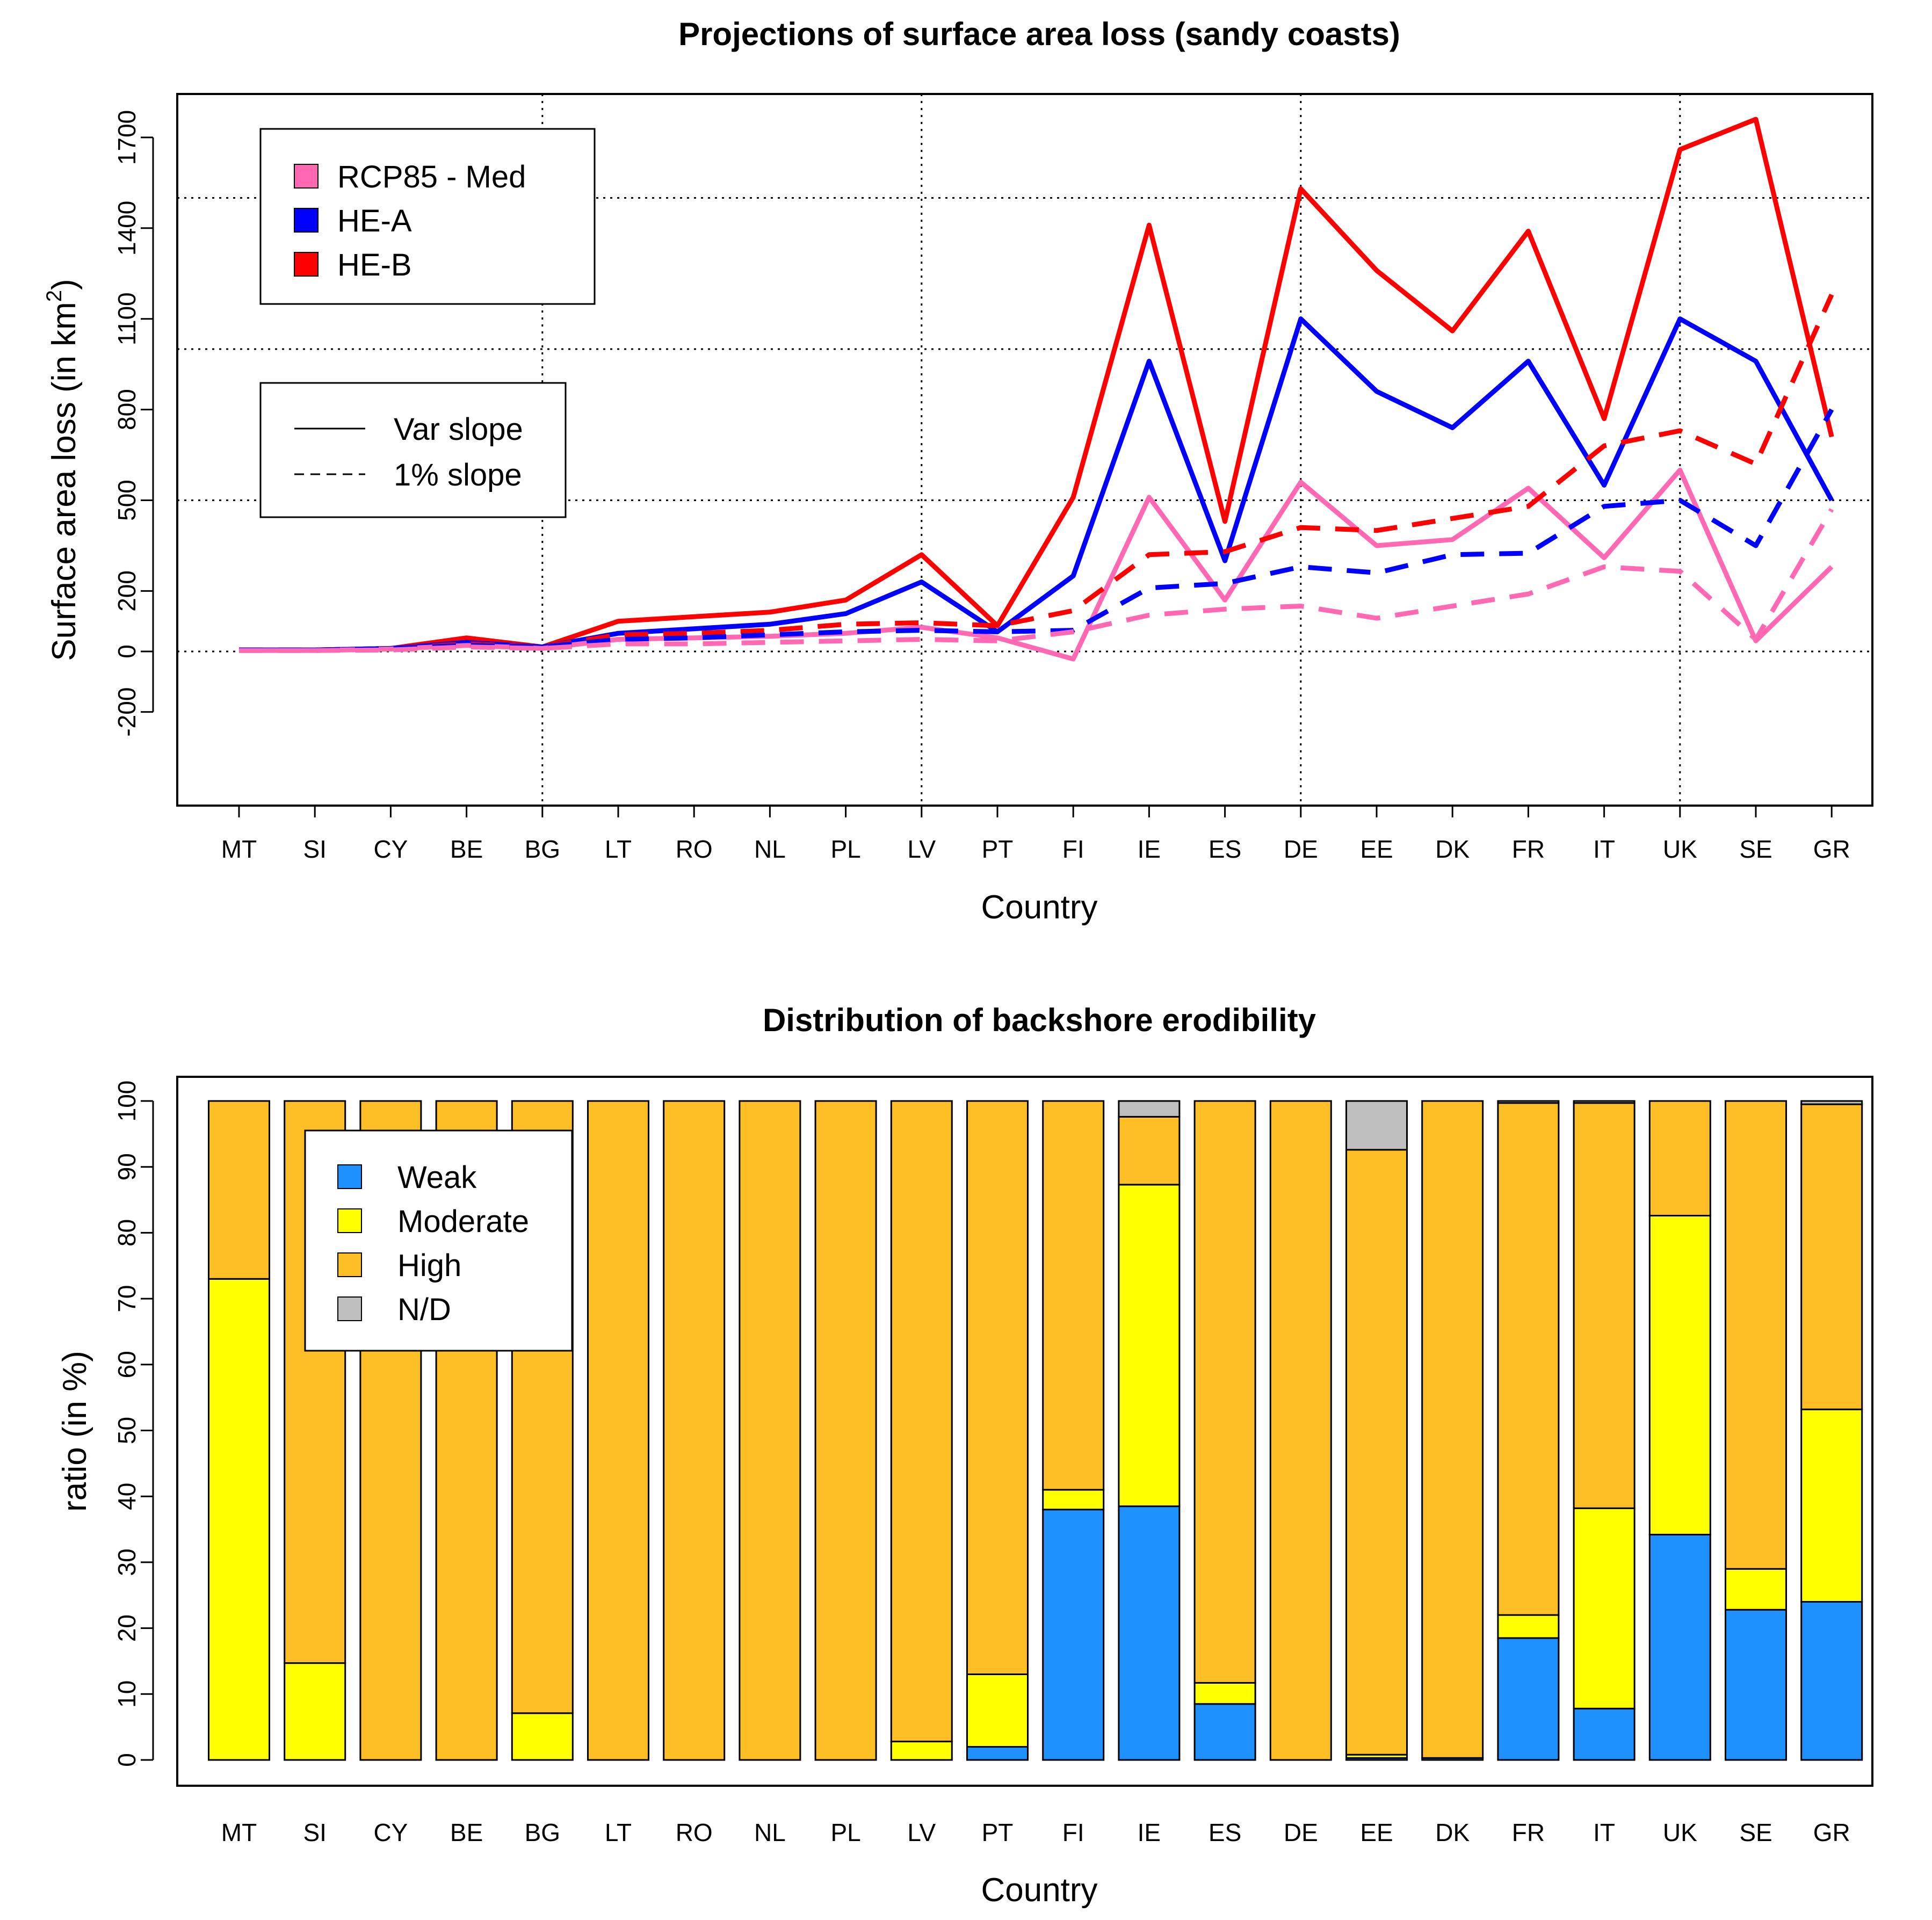 The width and height of the screenshot is (1932, 1920). I want to click on x-tick-label-se: SE, so click(1755, 849).